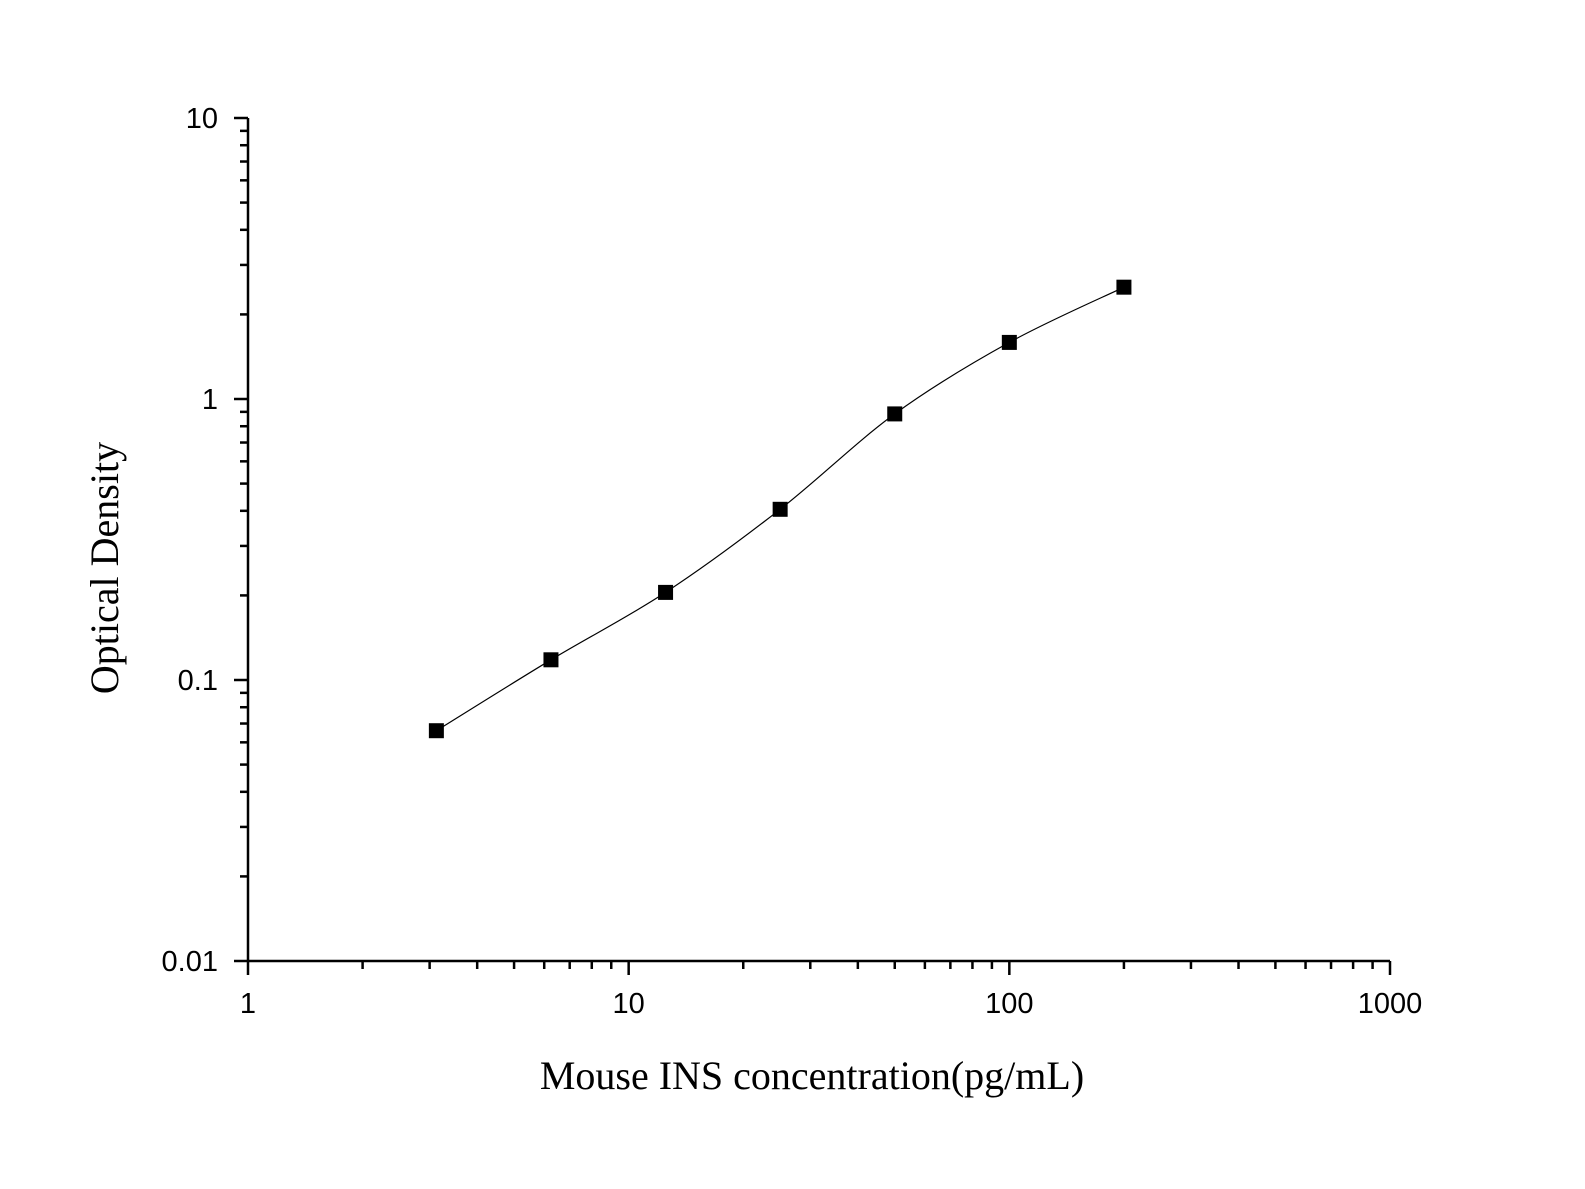 The height and width of the screenshot is (1189, 1585). Describe the element at coordinates (812, 1075) in the screenshot. I see `x-axis-title: Mouse INS concentration(pg/mL)` at that location.